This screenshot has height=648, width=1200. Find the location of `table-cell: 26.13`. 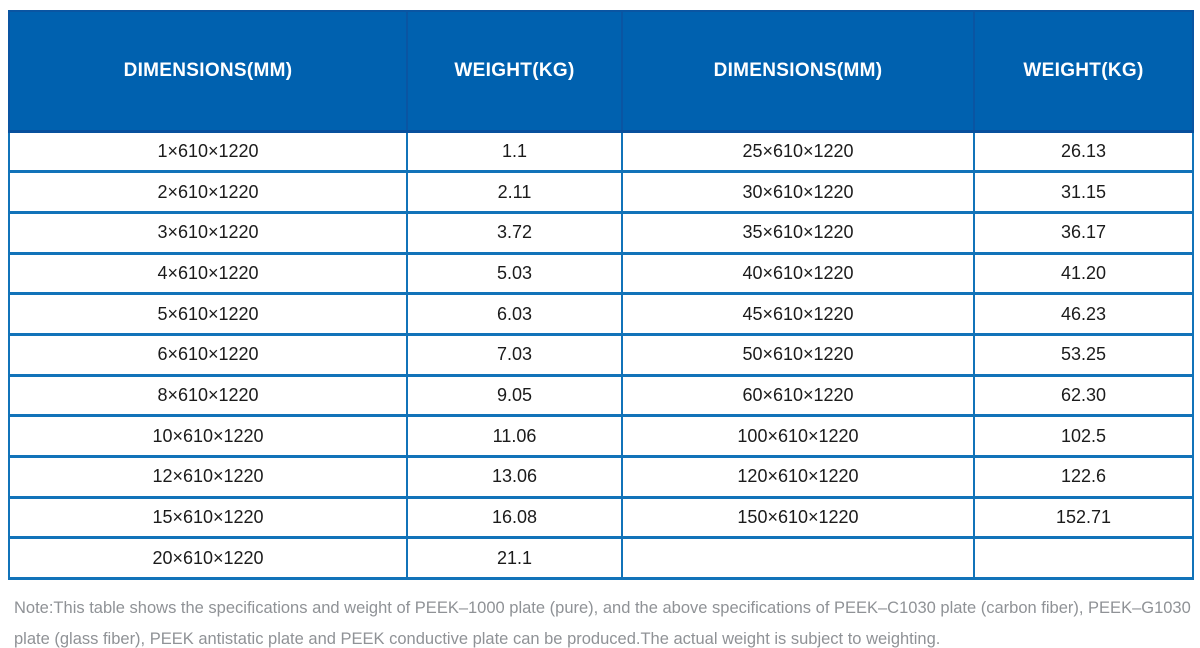

table-cell: 26.13 is located at coordinates (1083, 152).